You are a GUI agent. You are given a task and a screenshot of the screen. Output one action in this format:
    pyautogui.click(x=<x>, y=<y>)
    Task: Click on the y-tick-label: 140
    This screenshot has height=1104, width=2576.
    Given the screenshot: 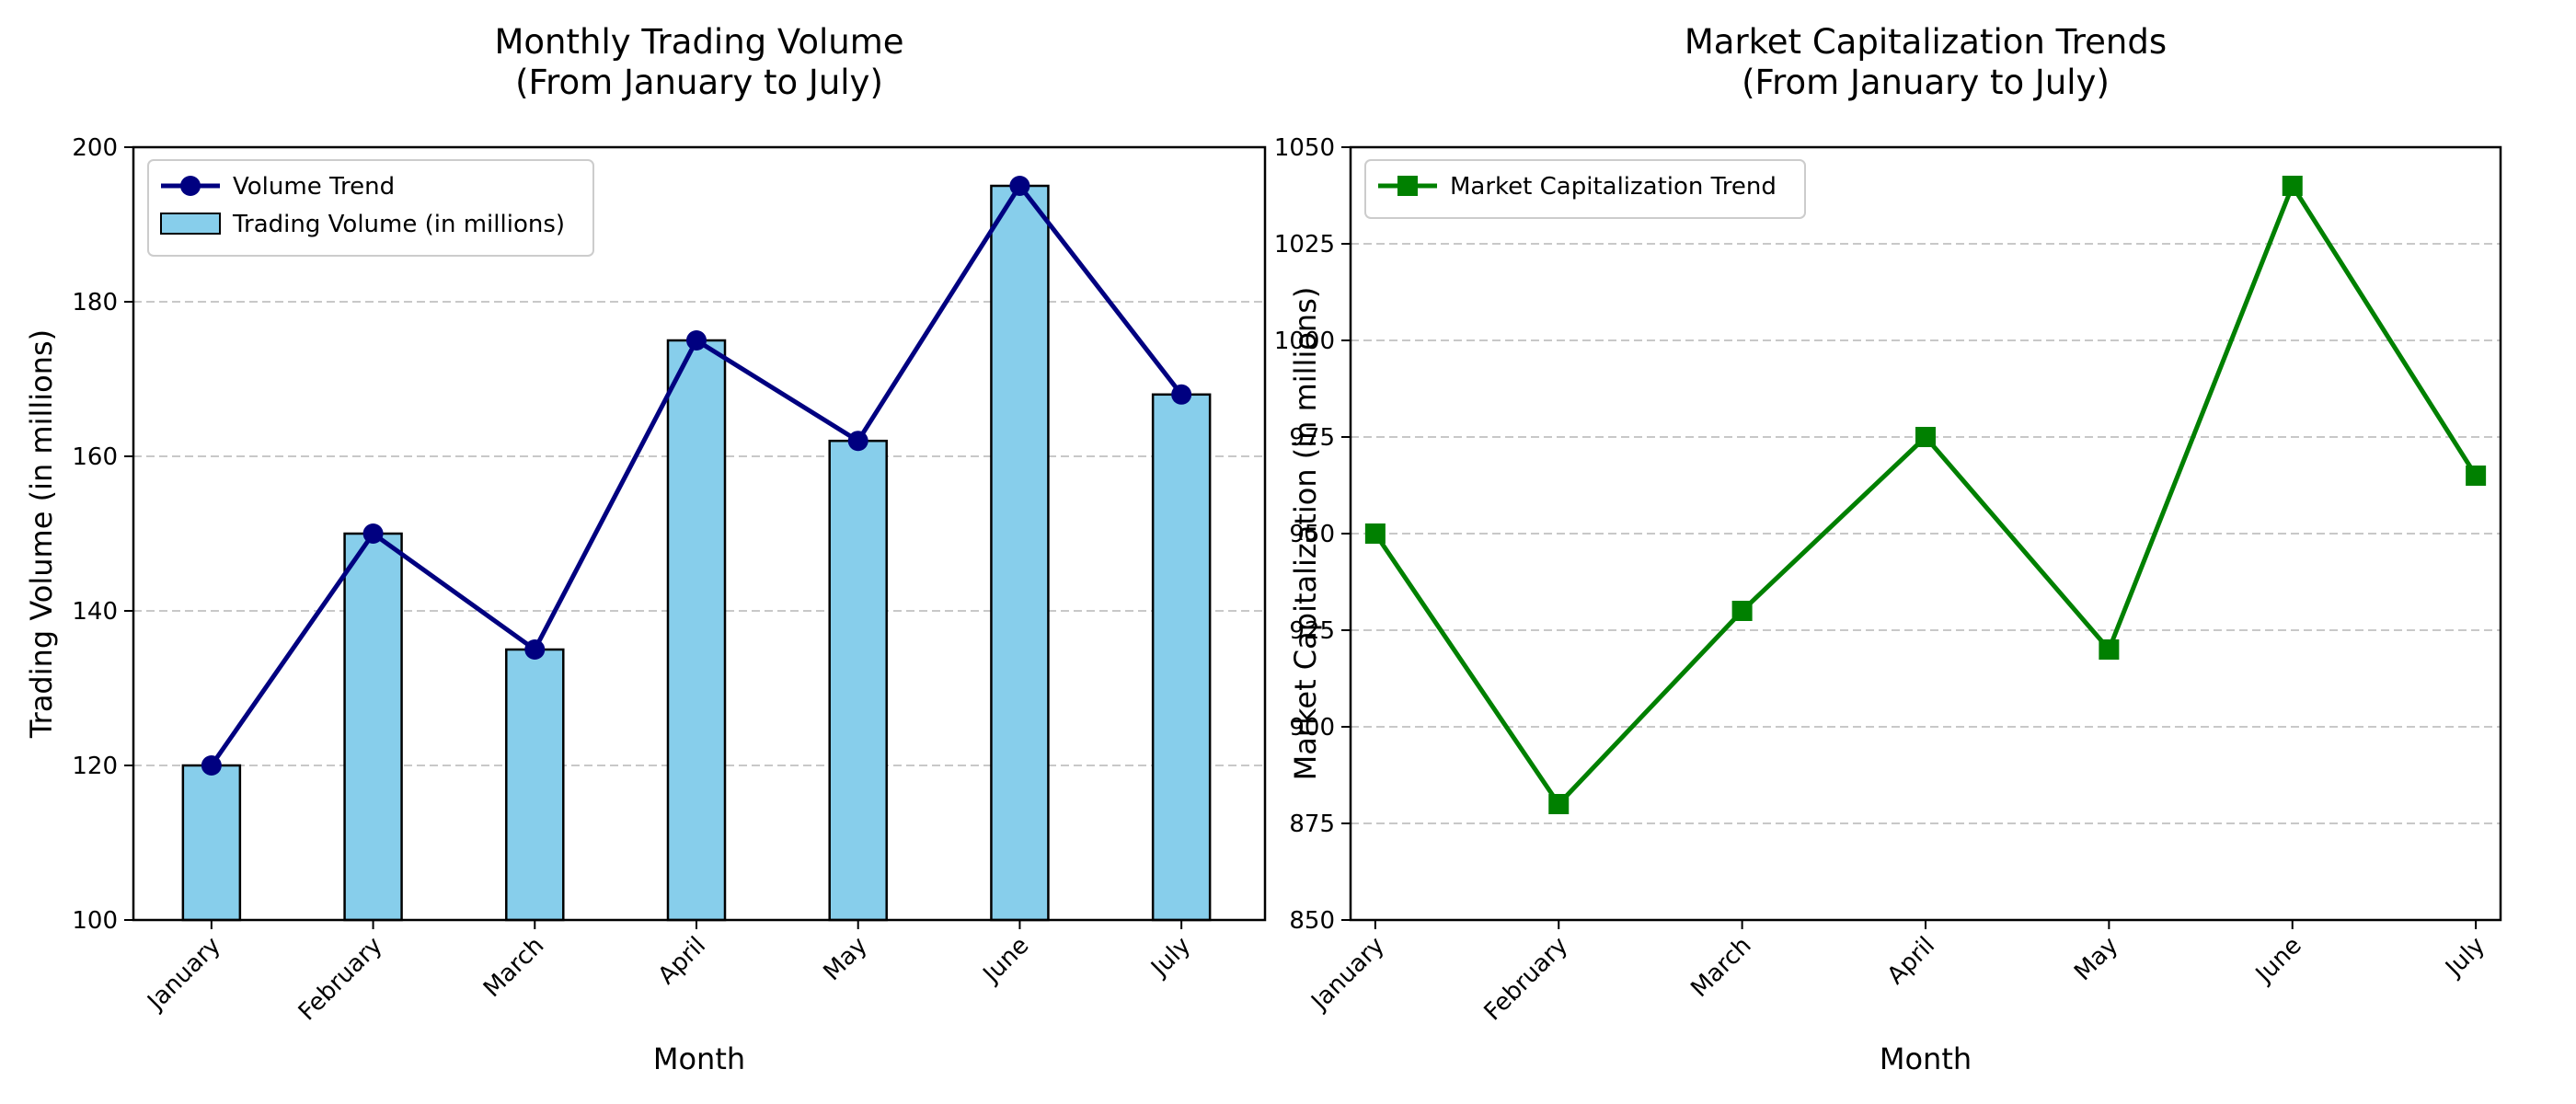 What is the action you would take?
    pyautogui.click(x=95, y=612)
    